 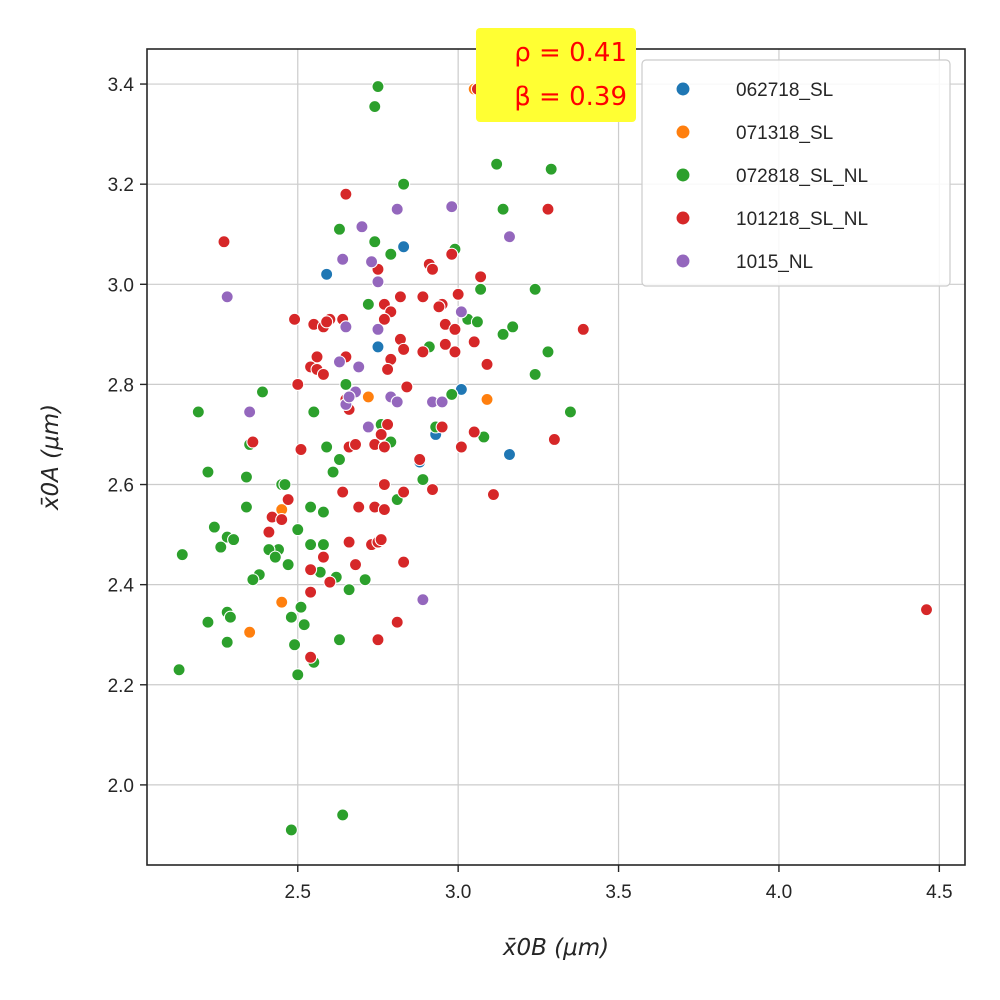 I want to click on legend-frame, so click(x=796, y=173).